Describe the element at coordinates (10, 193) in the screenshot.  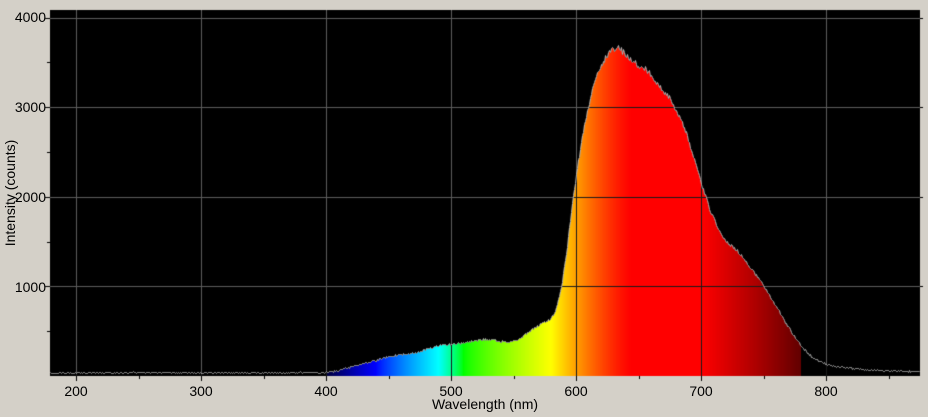
I see `y-axis-title: Intensity (counts)` at that location.